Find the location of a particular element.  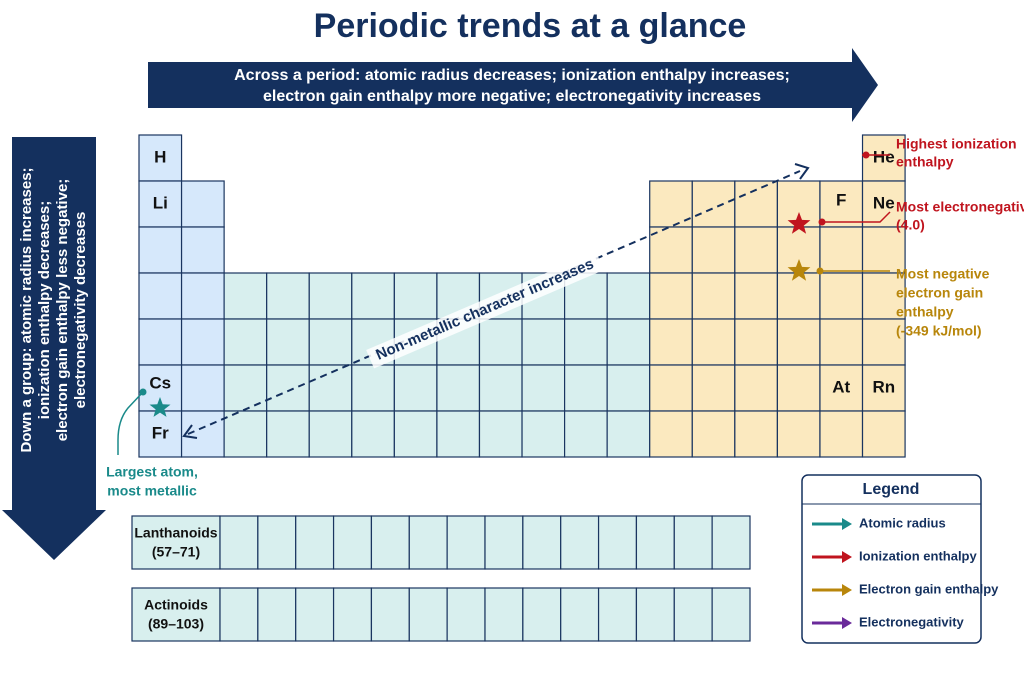

annotation-text: (-349 kJ/mol) is located at coordinates (939, 331).